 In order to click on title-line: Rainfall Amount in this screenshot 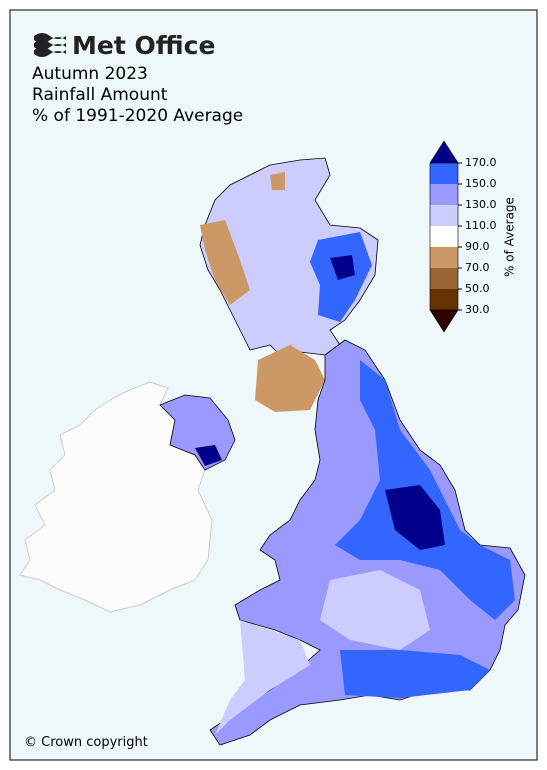, I will do `click(100, 95)`.